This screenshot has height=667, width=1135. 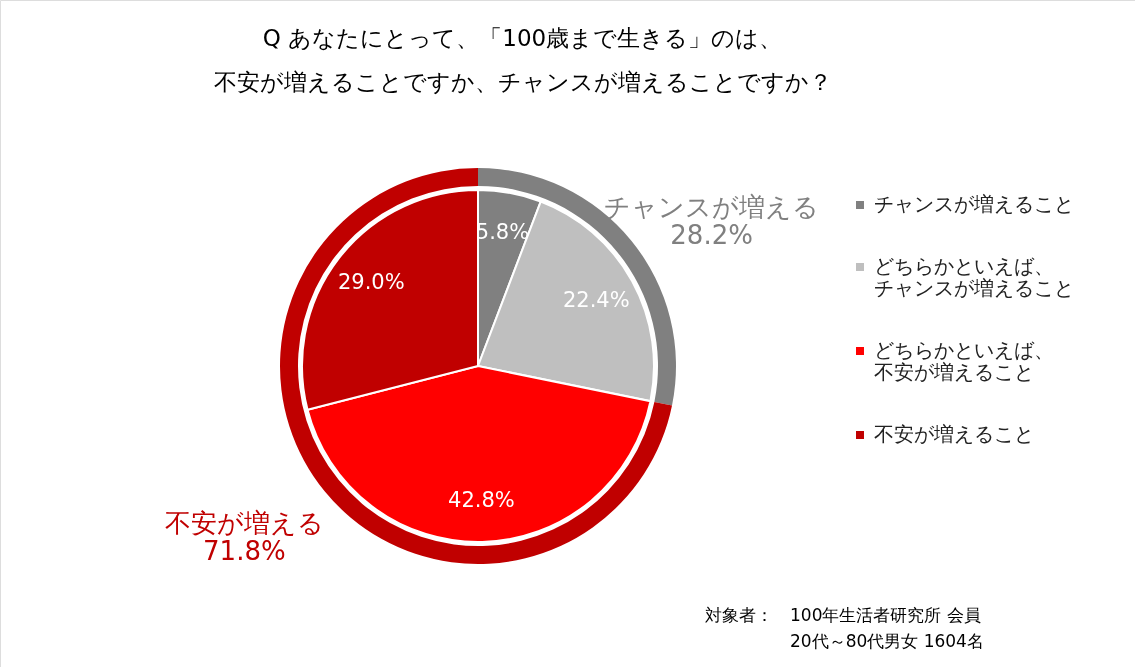 What do you see at coordinates (244, 537) in the screenshot?
I see `data-label: 不安が増える71.8%` at bounding box center [244, 537].